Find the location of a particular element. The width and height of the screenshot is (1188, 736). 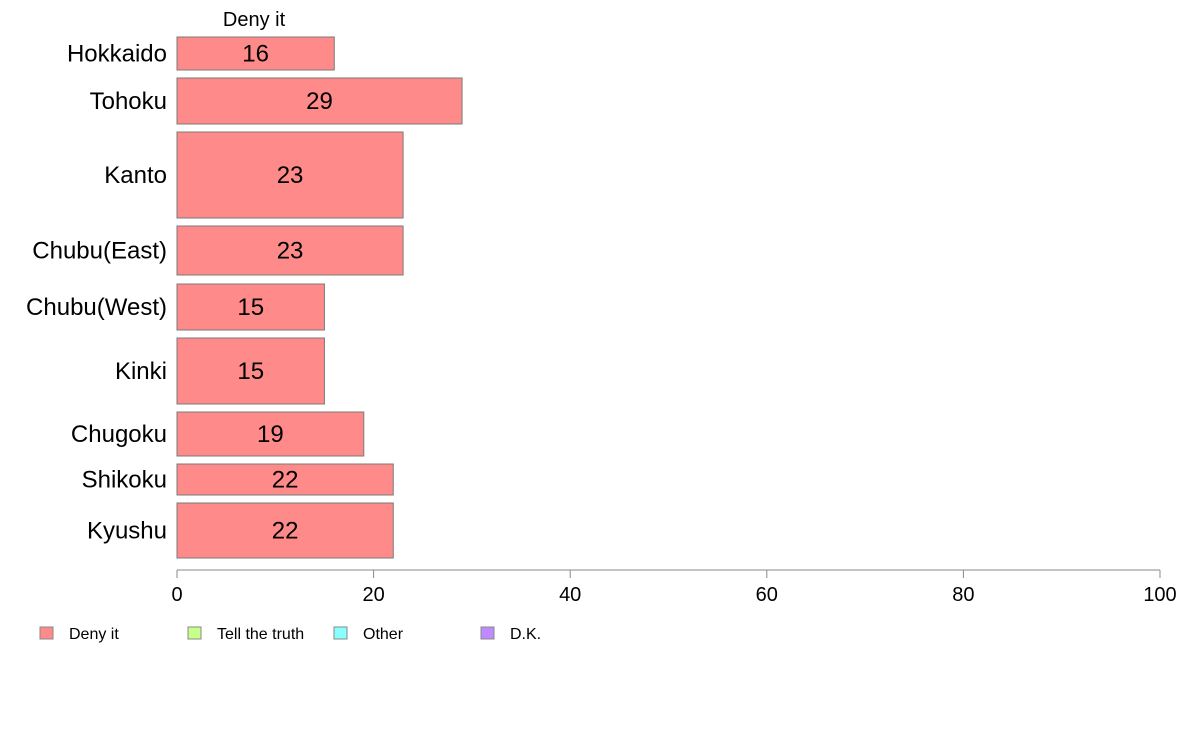

bar-chubu-east is located at coordinates (290, 250).